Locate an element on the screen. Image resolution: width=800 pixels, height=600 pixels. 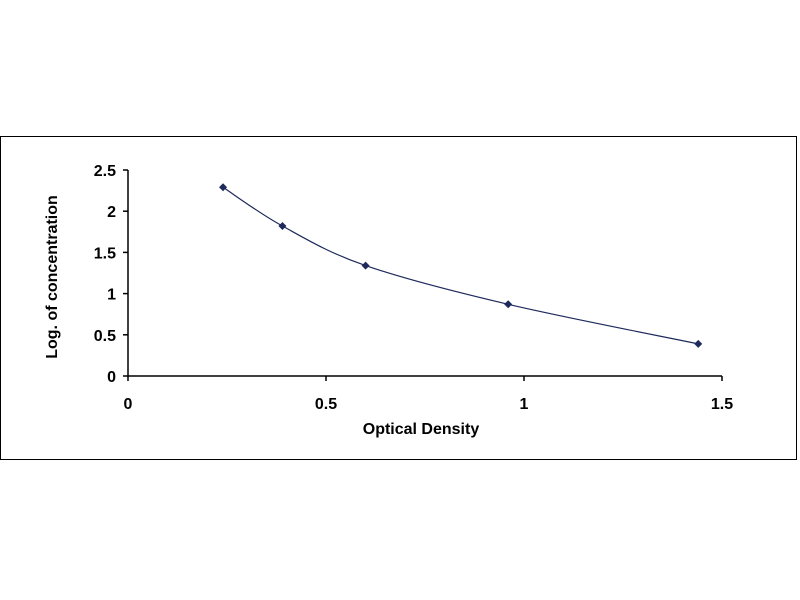
x-tick-label: 1 is located at coordinates (524, 404).